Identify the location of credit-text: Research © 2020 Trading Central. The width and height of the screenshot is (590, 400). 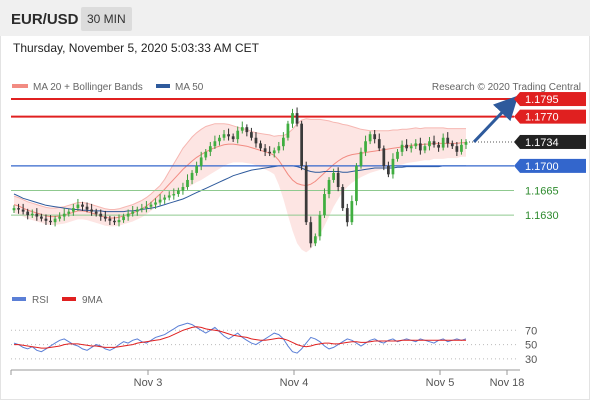
(506, 87).